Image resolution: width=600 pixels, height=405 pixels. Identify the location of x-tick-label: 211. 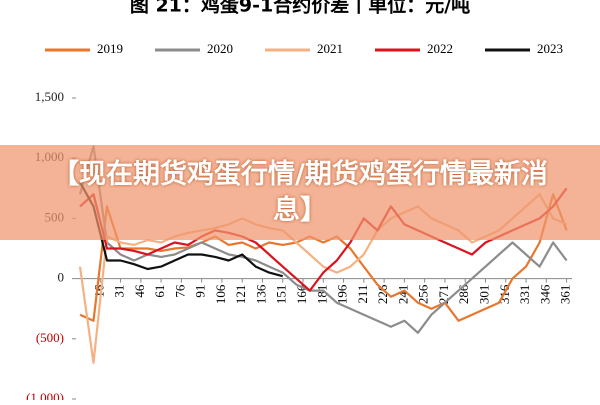
(362, 294).